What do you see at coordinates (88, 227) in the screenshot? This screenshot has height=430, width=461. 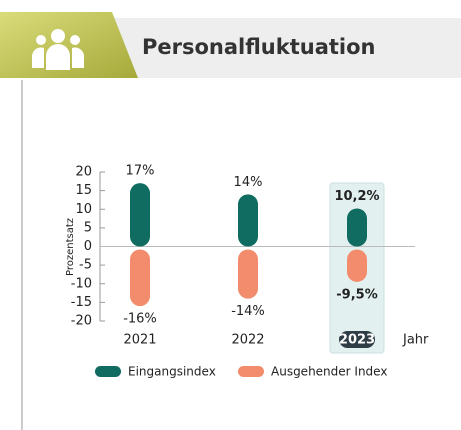 I see `y-tick-label: 5` at bounding box center [88, 227].